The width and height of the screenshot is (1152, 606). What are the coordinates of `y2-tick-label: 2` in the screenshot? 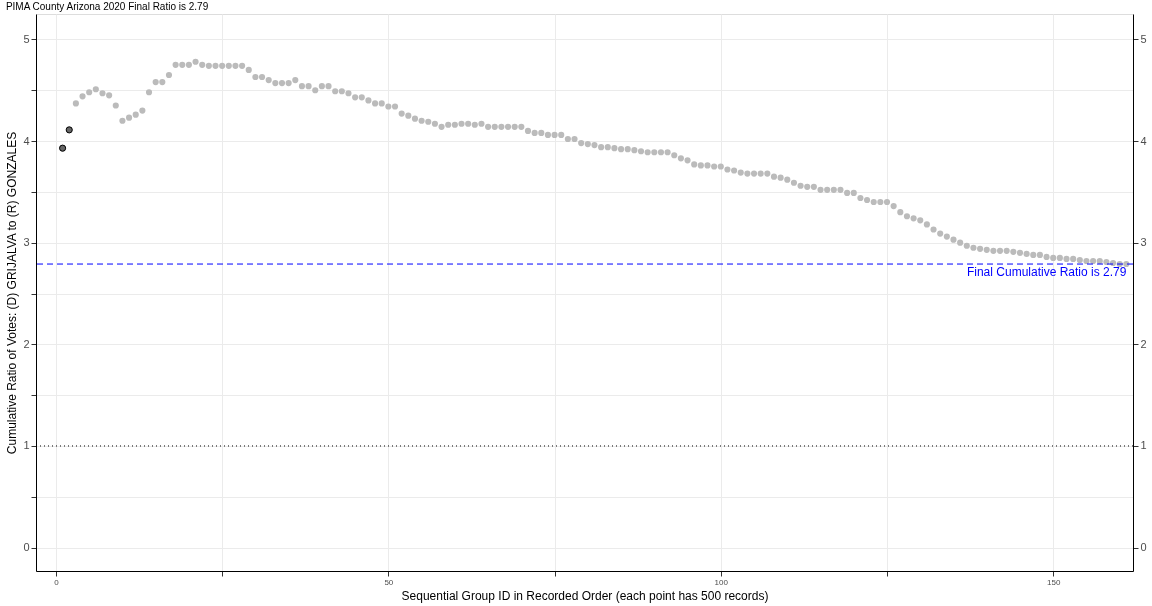 It's located at (1143, 343).